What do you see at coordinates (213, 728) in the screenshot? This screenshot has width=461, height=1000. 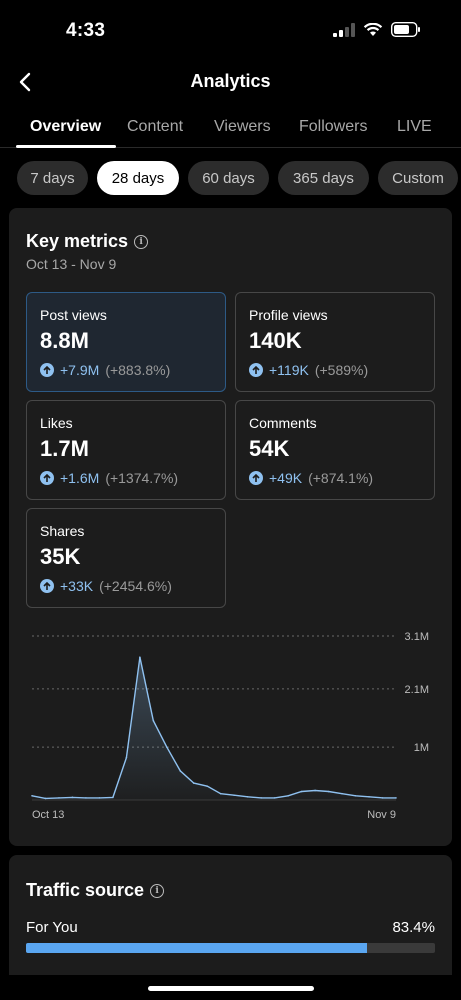 I see `chart-line` at bounding box center [213, 728].